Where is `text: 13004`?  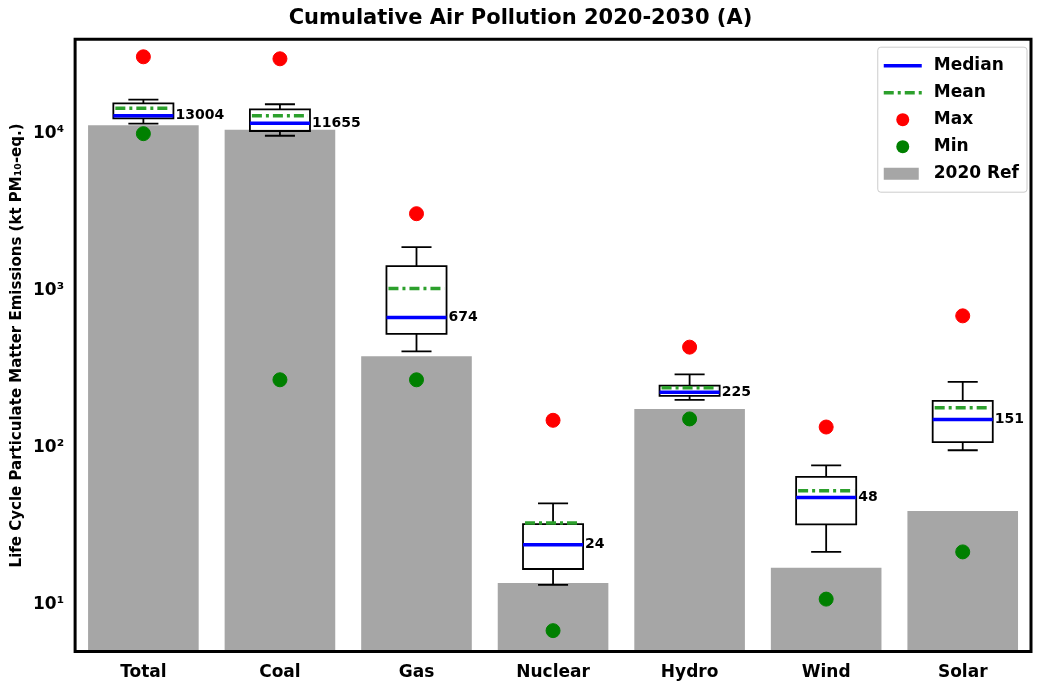 text: 13004 is located at coordinates (200, 114).